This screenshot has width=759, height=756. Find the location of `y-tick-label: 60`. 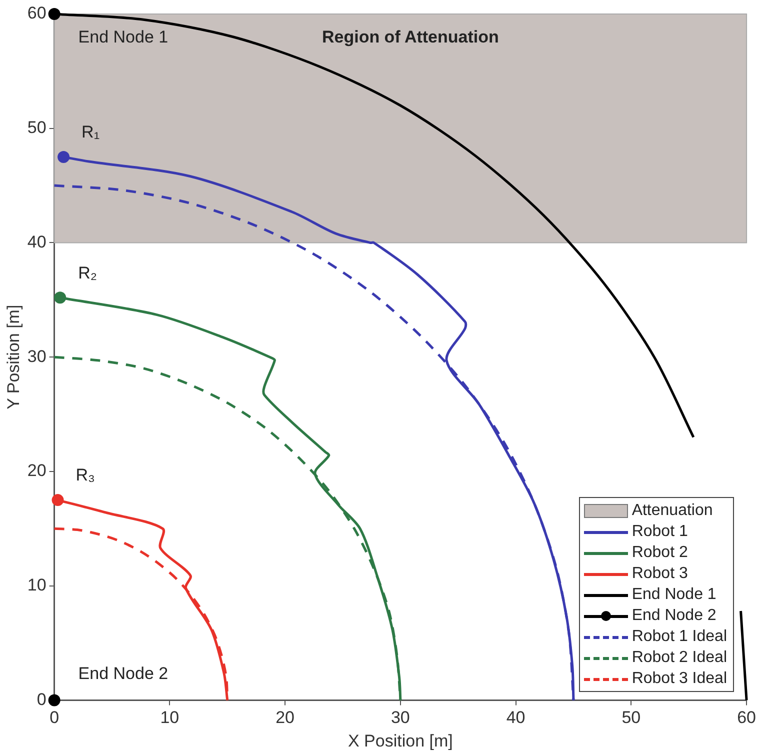

y-tick-label: 60 is located at coordinates (36, 13).